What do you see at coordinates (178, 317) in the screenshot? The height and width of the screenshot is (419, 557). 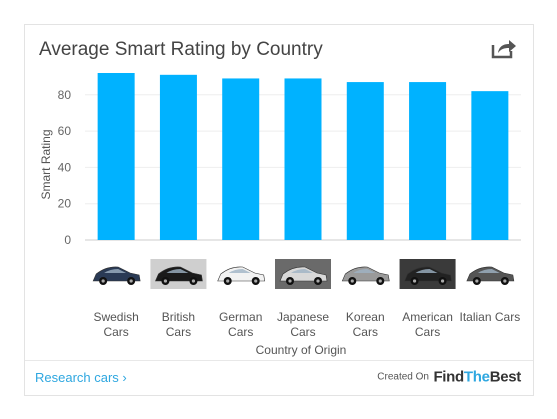 I see `x-tick-label: British` at bounding box center [178, 317].